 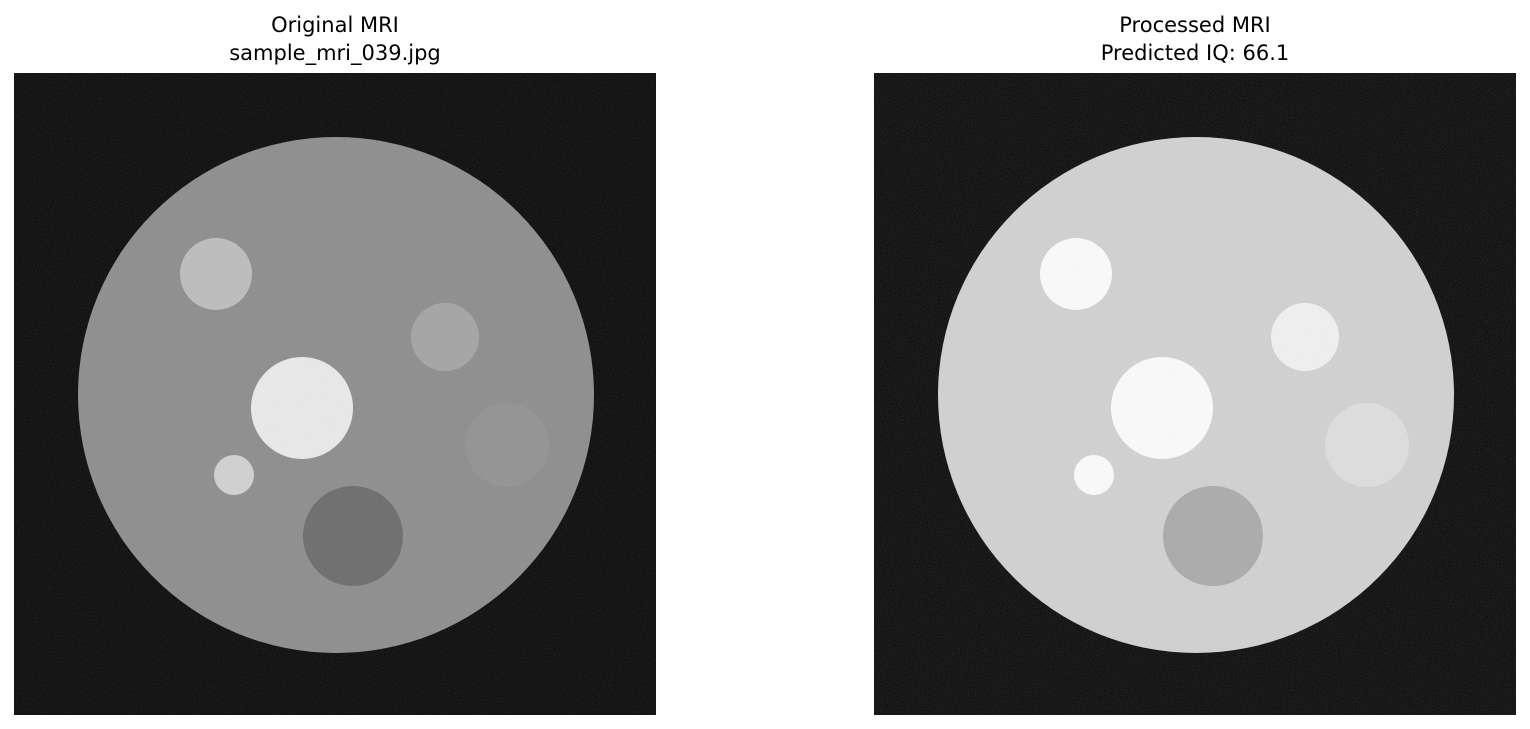 What do you see at coordinates (1195, 53) in the screenshot?
I see `predicted-iq-label: Predicted IQ: 66.1` at bounding box center [1195, 53].